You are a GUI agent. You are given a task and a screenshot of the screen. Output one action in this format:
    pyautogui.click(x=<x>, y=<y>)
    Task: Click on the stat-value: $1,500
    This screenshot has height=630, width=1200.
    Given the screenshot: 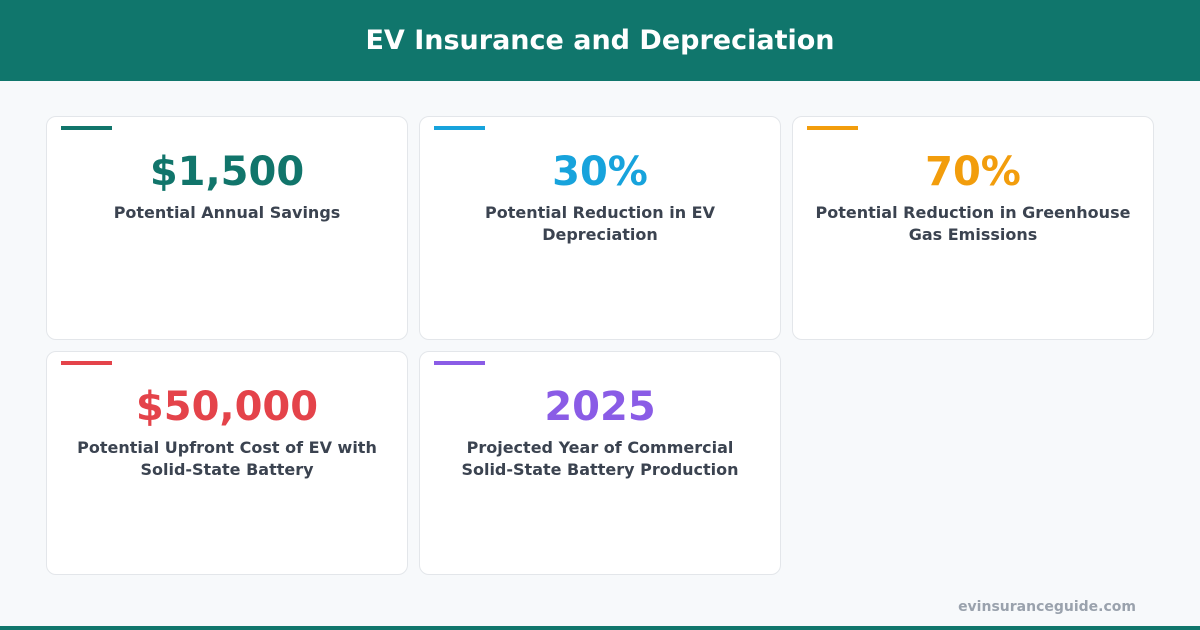 What is the action you would take?
    pyautogui.click(x=227, y=172)
    